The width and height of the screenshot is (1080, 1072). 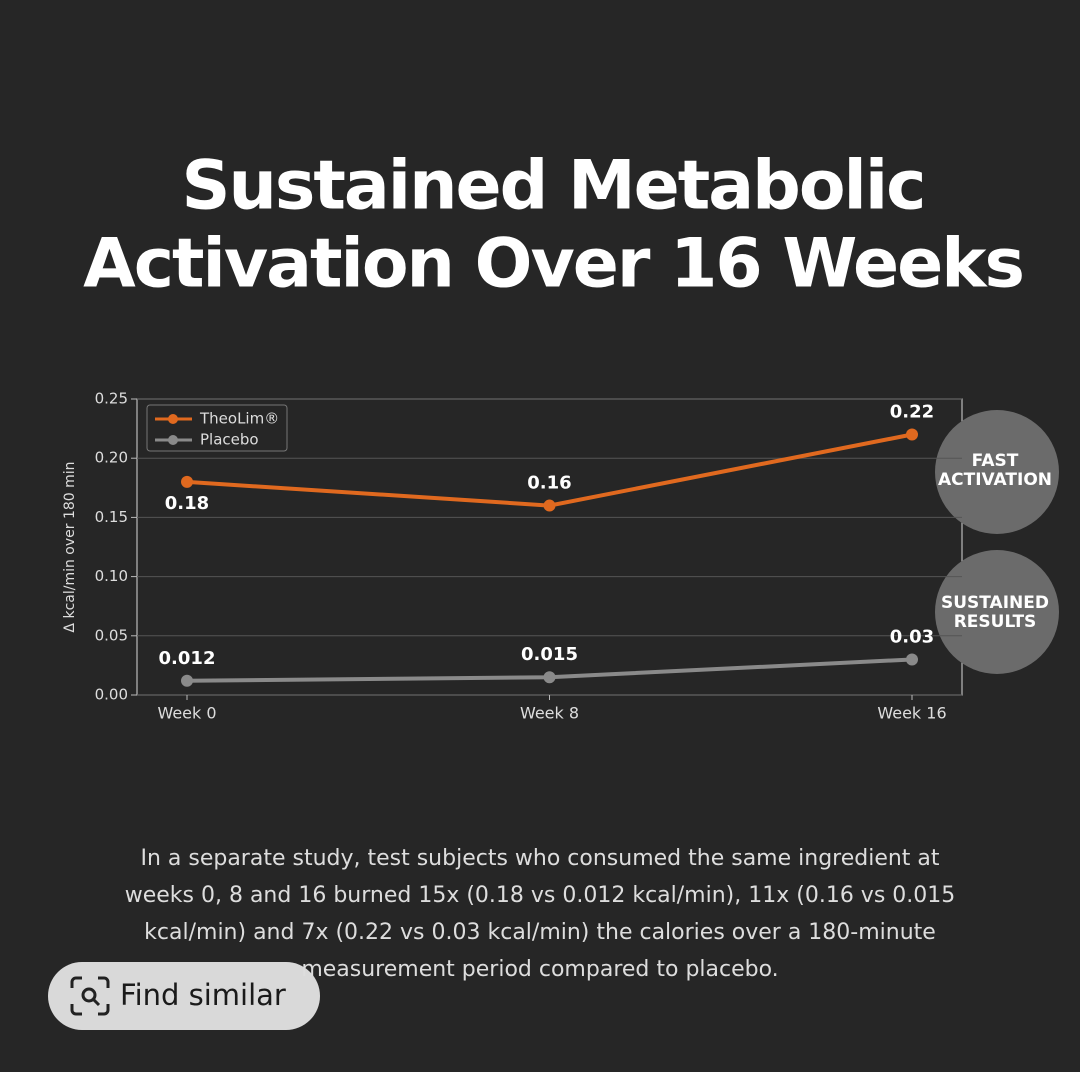 What do you see at coordinates (111, 517) in the screenshot?
I see `y-tick-label: 0.15` at bounding box center [111, 517].